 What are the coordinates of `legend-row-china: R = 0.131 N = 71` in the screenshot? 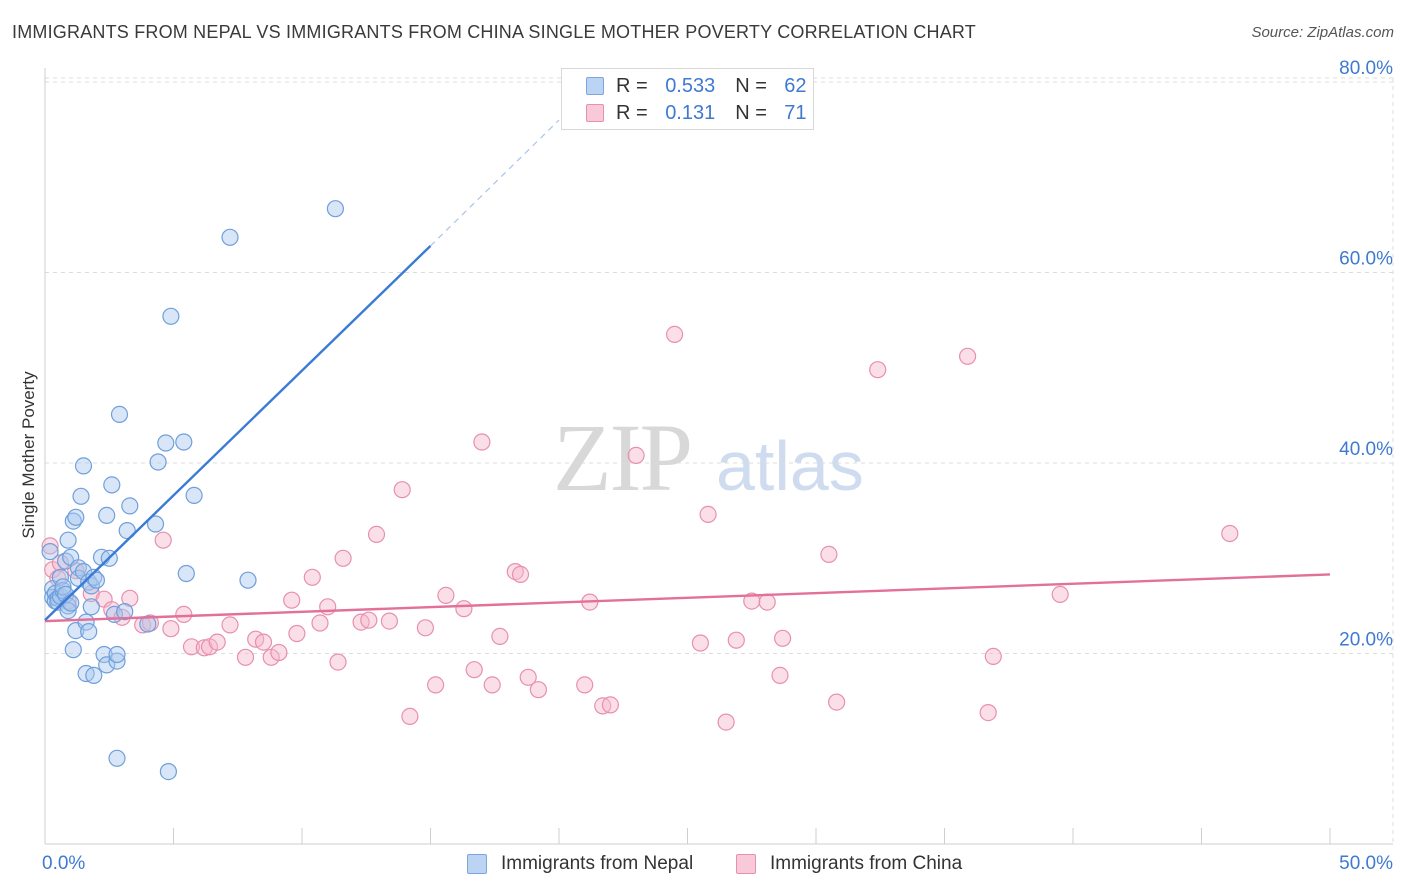 It's located at (696, 113).